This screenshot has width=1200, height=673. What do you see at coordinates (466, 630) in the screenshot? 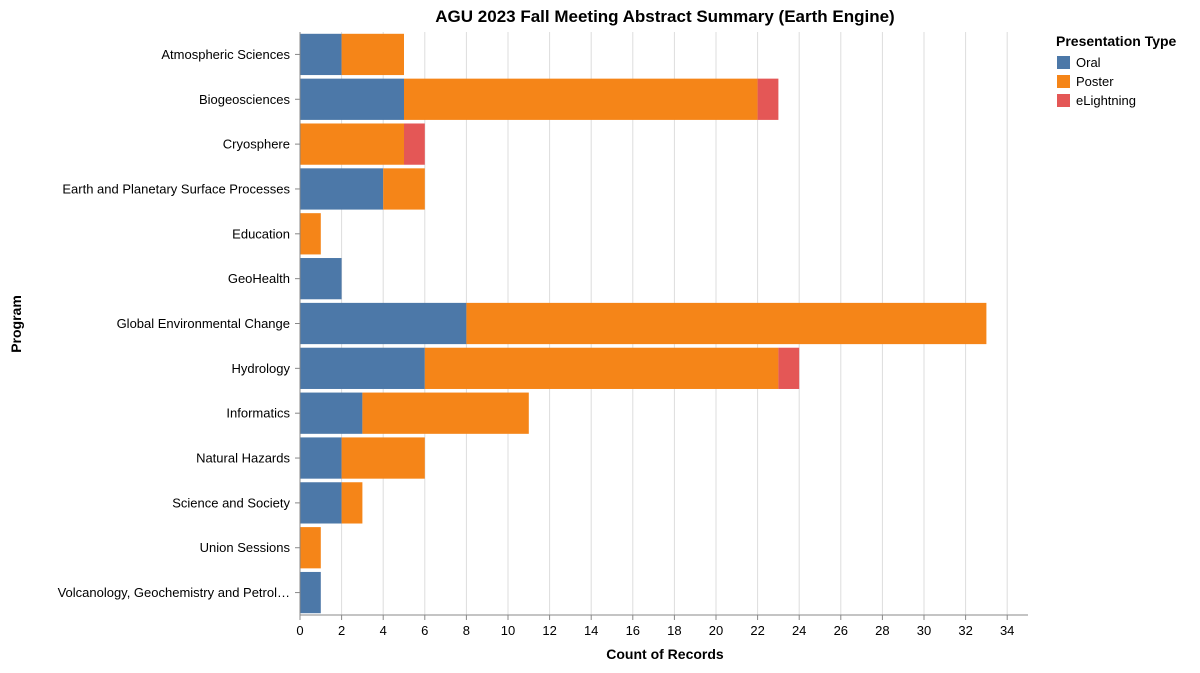
I see `x-tick-label: 8` at bounding box center [466, 630].